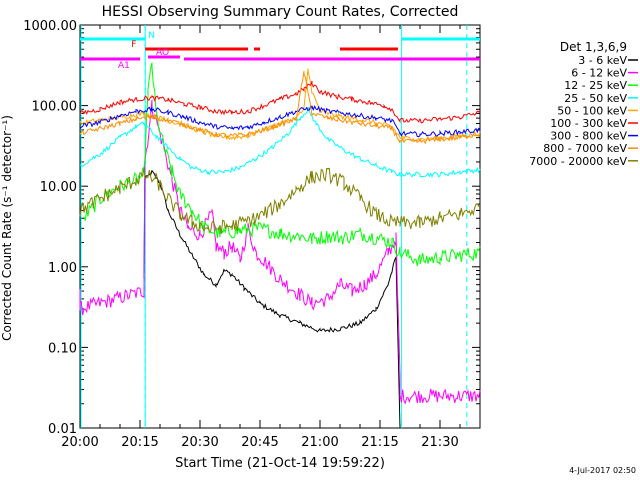 The height and width of the screenshot is (480, 640). Describe the element at coordinates (595, 98) in the screenshot. I see `legend-entry: 25 - 50 keV` at that location.